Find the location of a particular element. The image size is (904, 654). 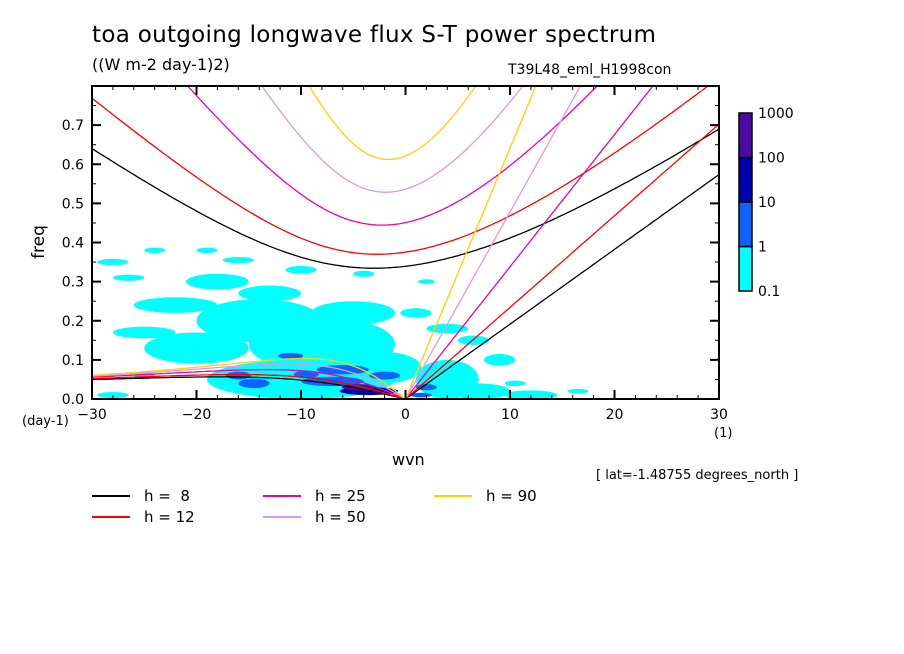

colorbar-label: 10 is located at coordinates (767, 203).